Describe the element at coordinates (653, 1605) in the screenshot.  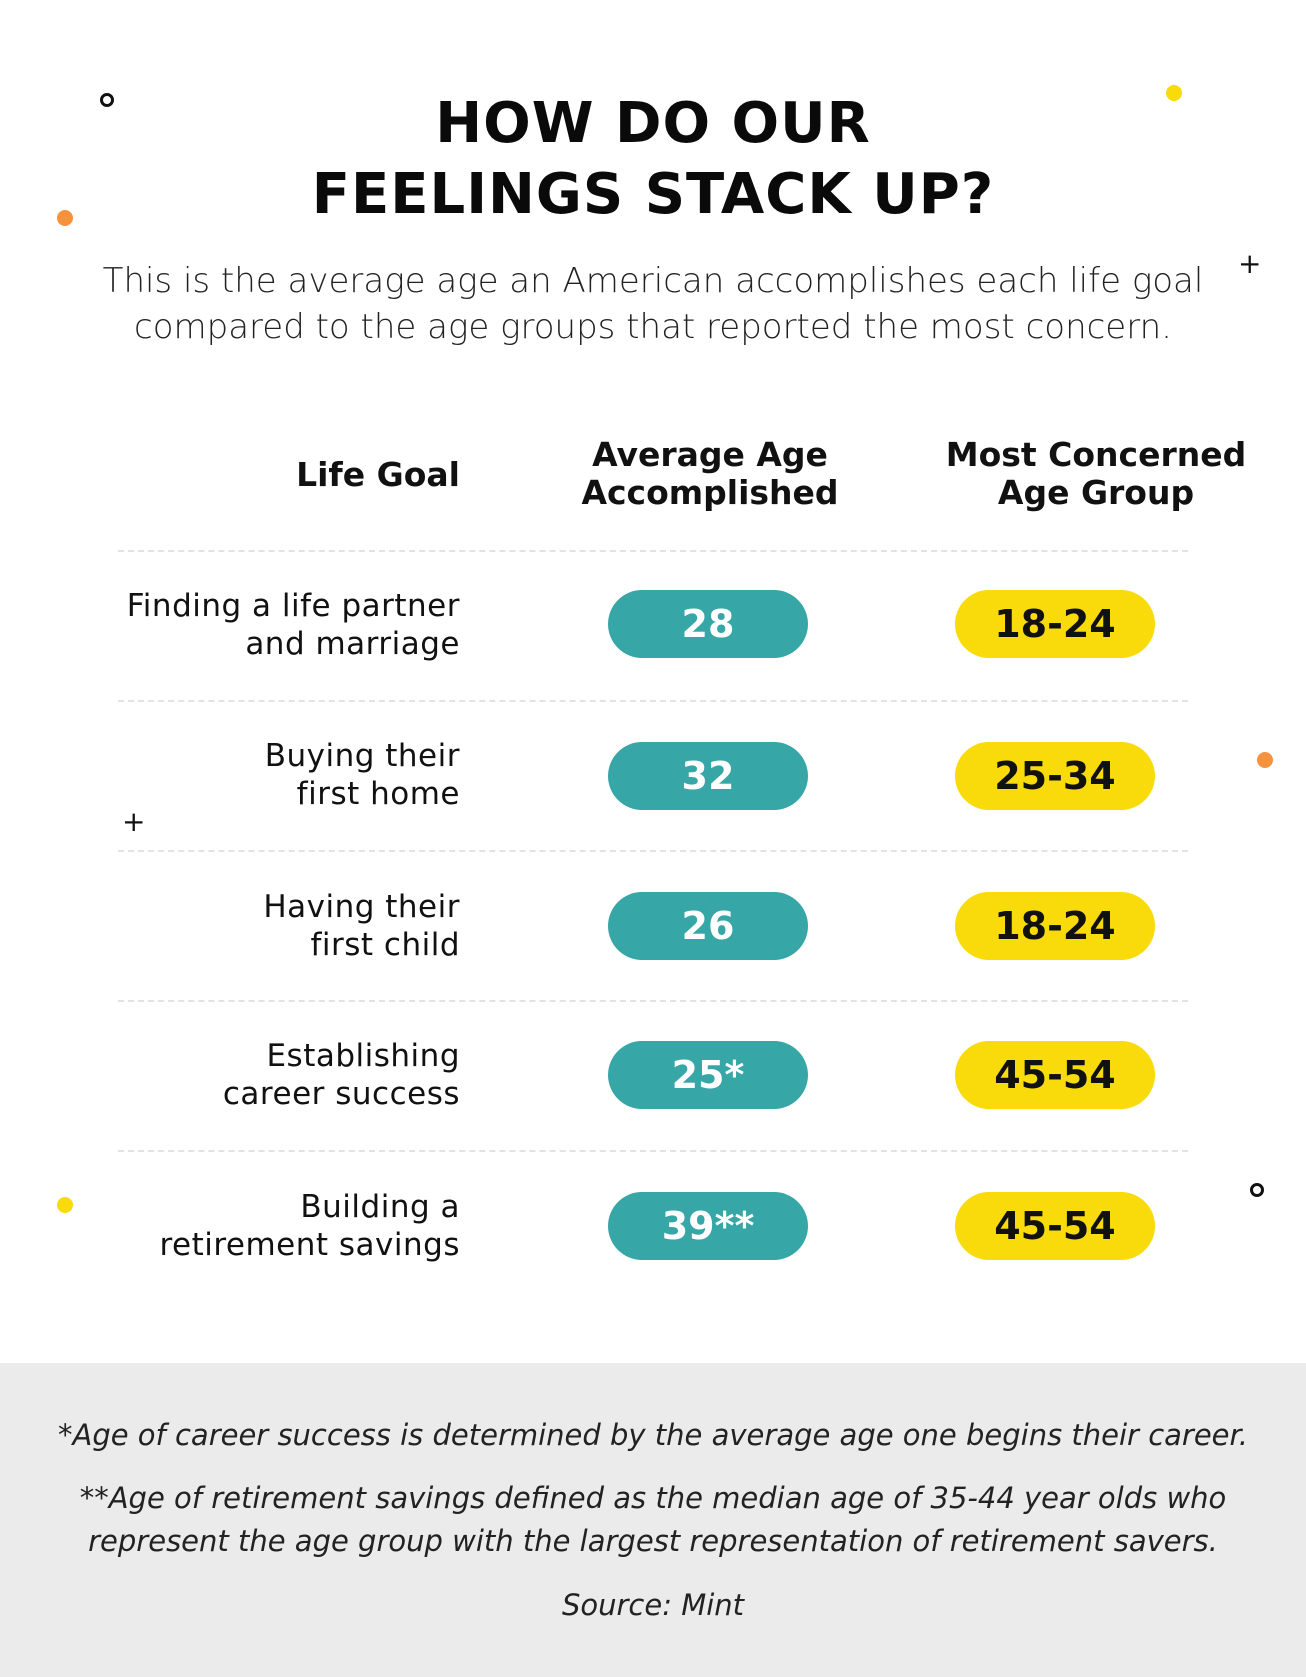
I see `source-line: Source: Mint` at that location.